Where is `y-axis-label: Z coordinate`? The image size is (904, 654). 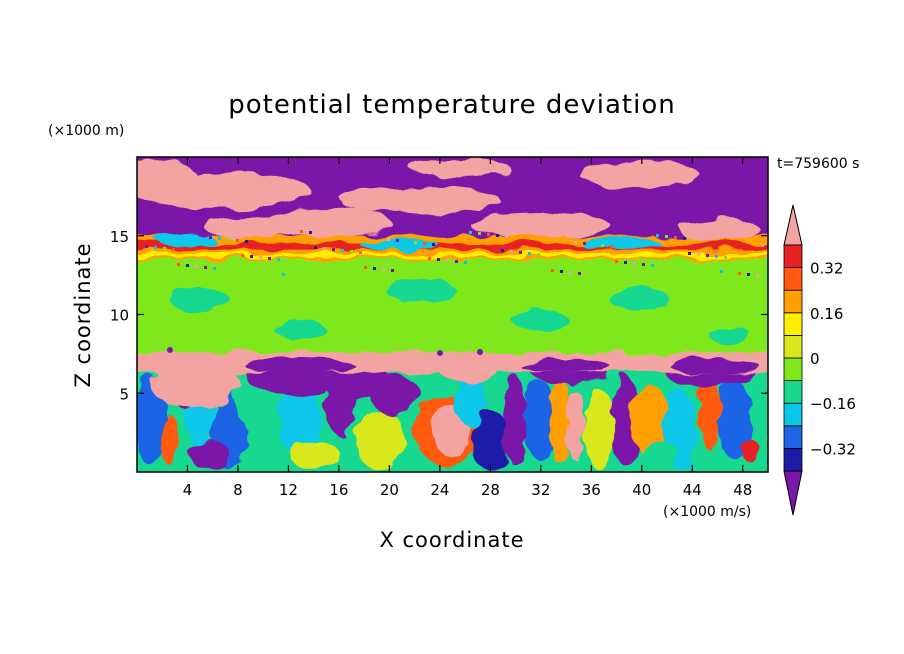 y-axis-label: Z coordinate is located at coordinates (83, 314).